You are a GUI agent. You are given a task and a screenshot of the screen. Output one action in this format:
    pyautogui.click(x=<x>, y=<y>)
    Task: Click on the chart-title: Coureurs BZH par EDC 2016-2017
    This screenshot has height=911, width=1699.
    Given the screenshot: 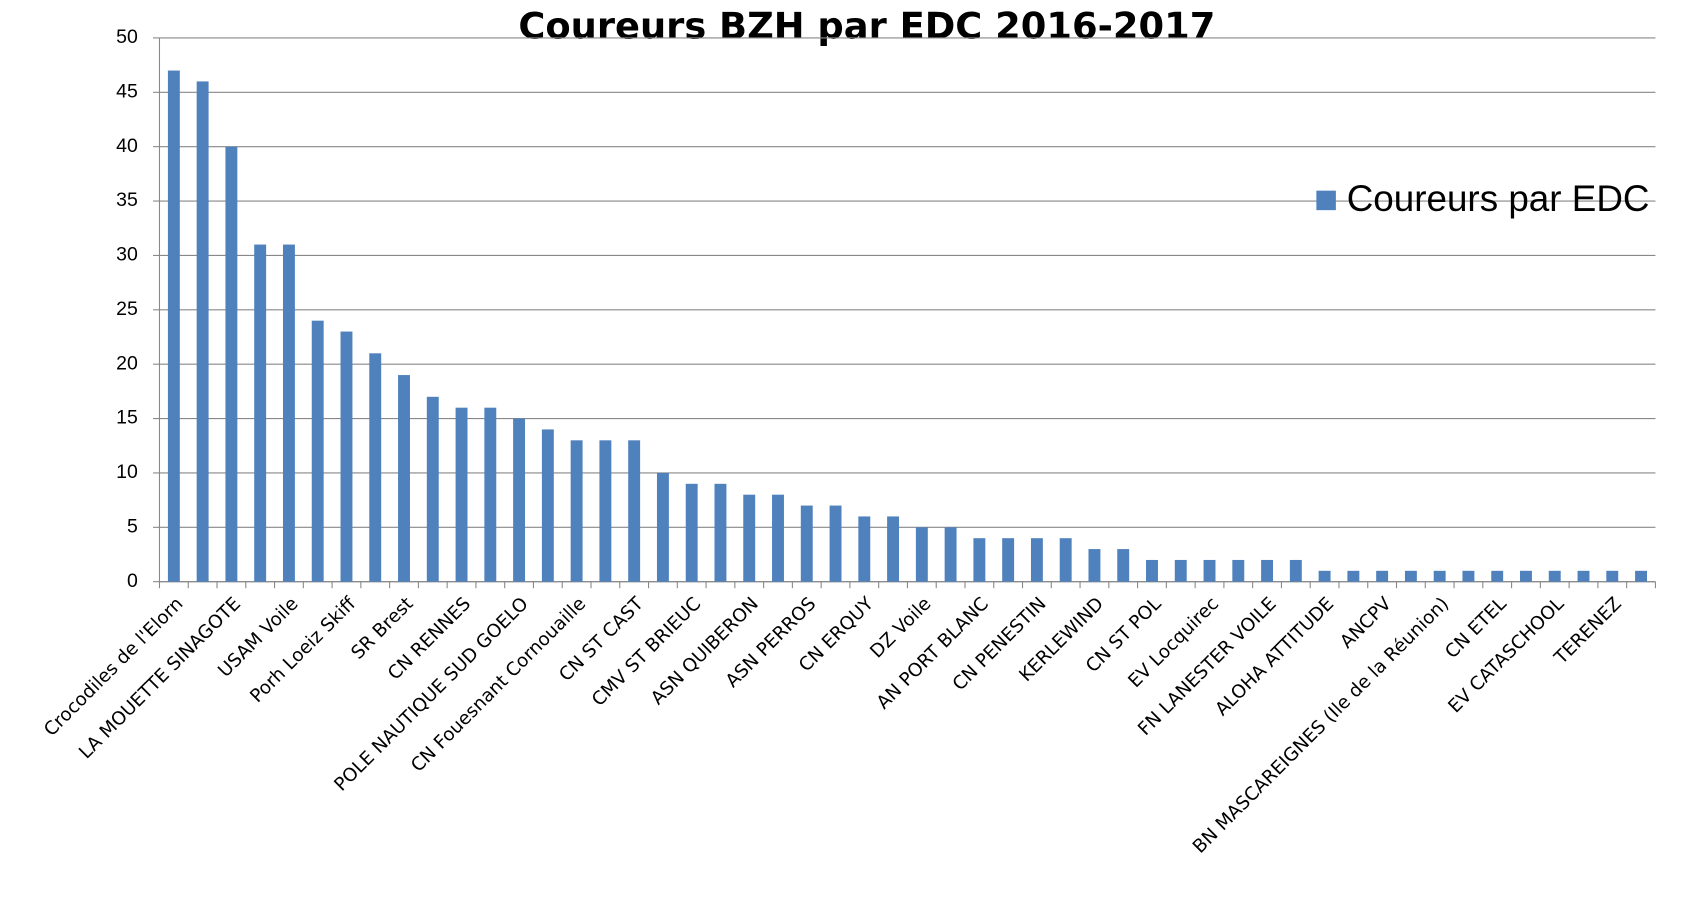 What is the action you would take?
    pyautogui.click(x=866, y=26)
    